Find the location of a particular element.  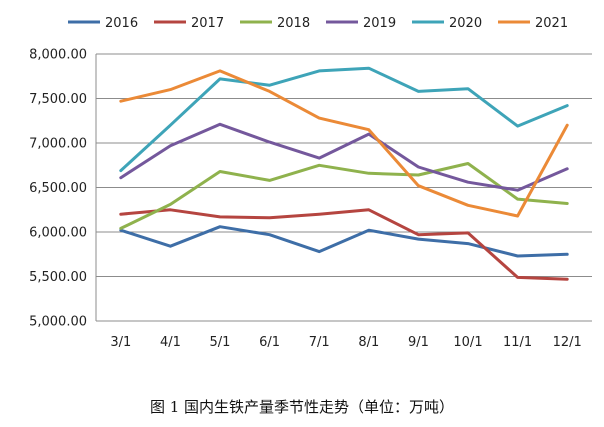

x-tick-label: 4/1 is located at coordinates (170, 342).